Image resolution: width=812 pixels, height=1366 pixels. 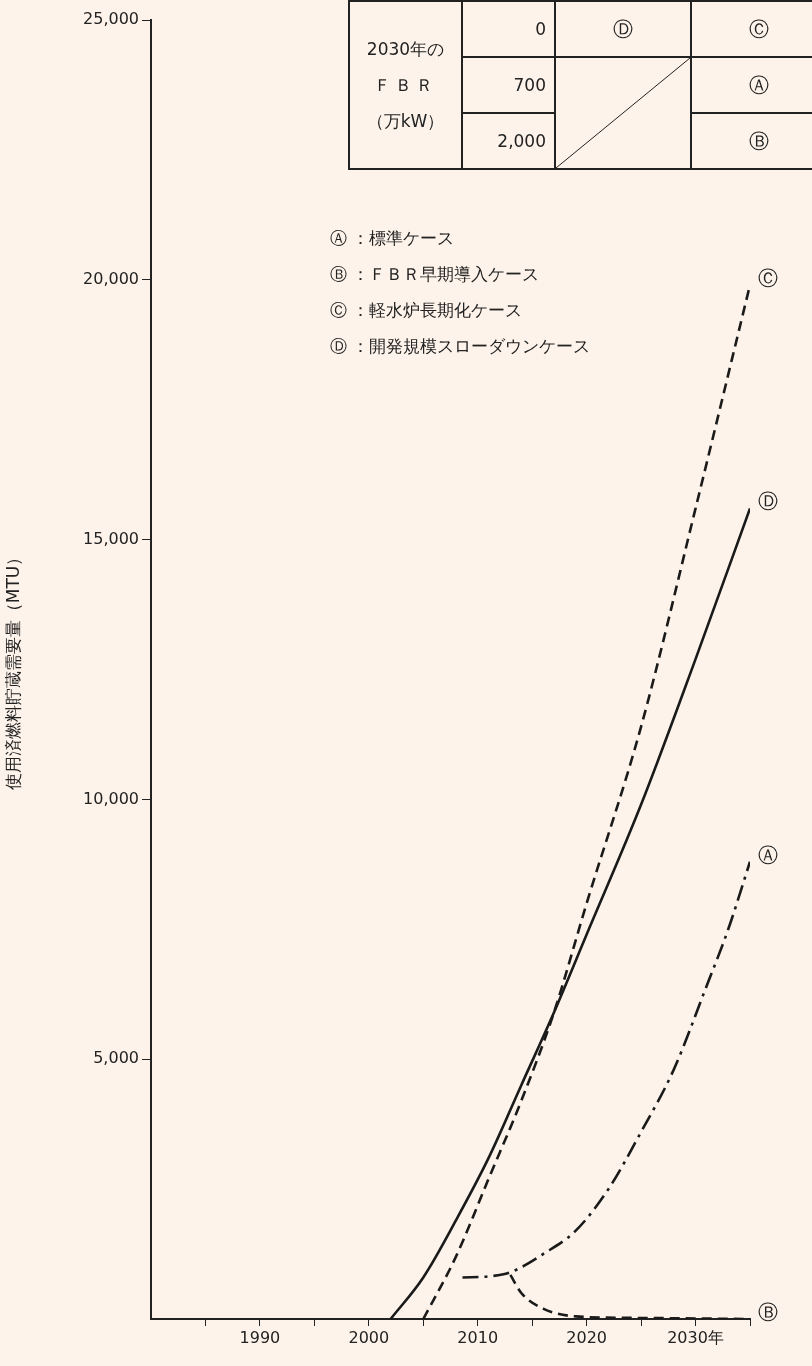 What do you see at coordinates (508, 141) in the screenshot?
I see `annotation: 2,000` at bounding box center [508, 141].